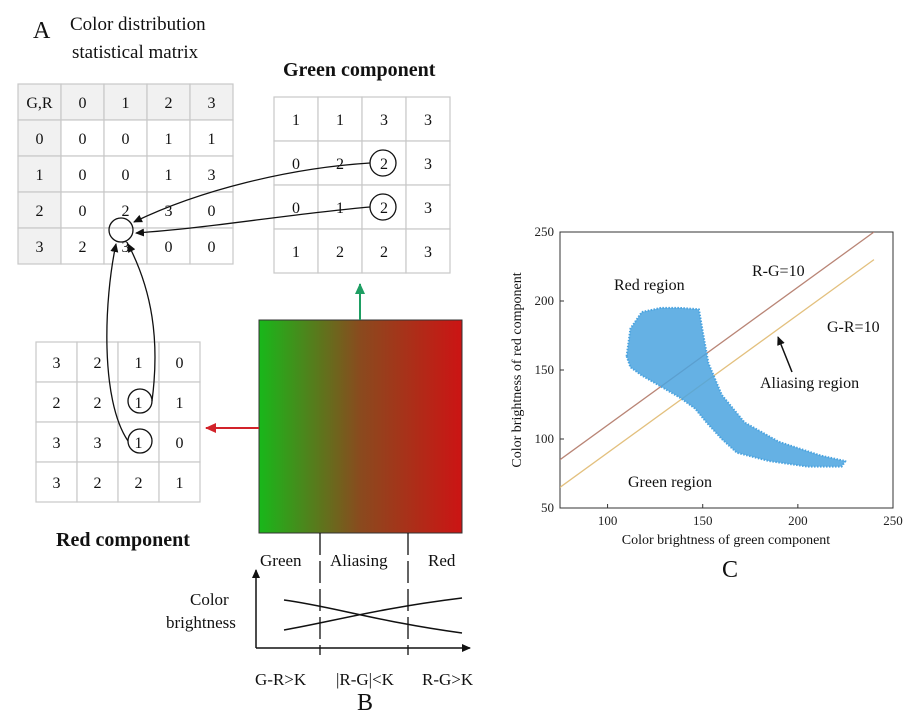 The width and height of the screenshot is (905, 713). Describe the element at coordinates (785, 354) in the screenshot. I see `aliasing-pointer-arrow` at that location.